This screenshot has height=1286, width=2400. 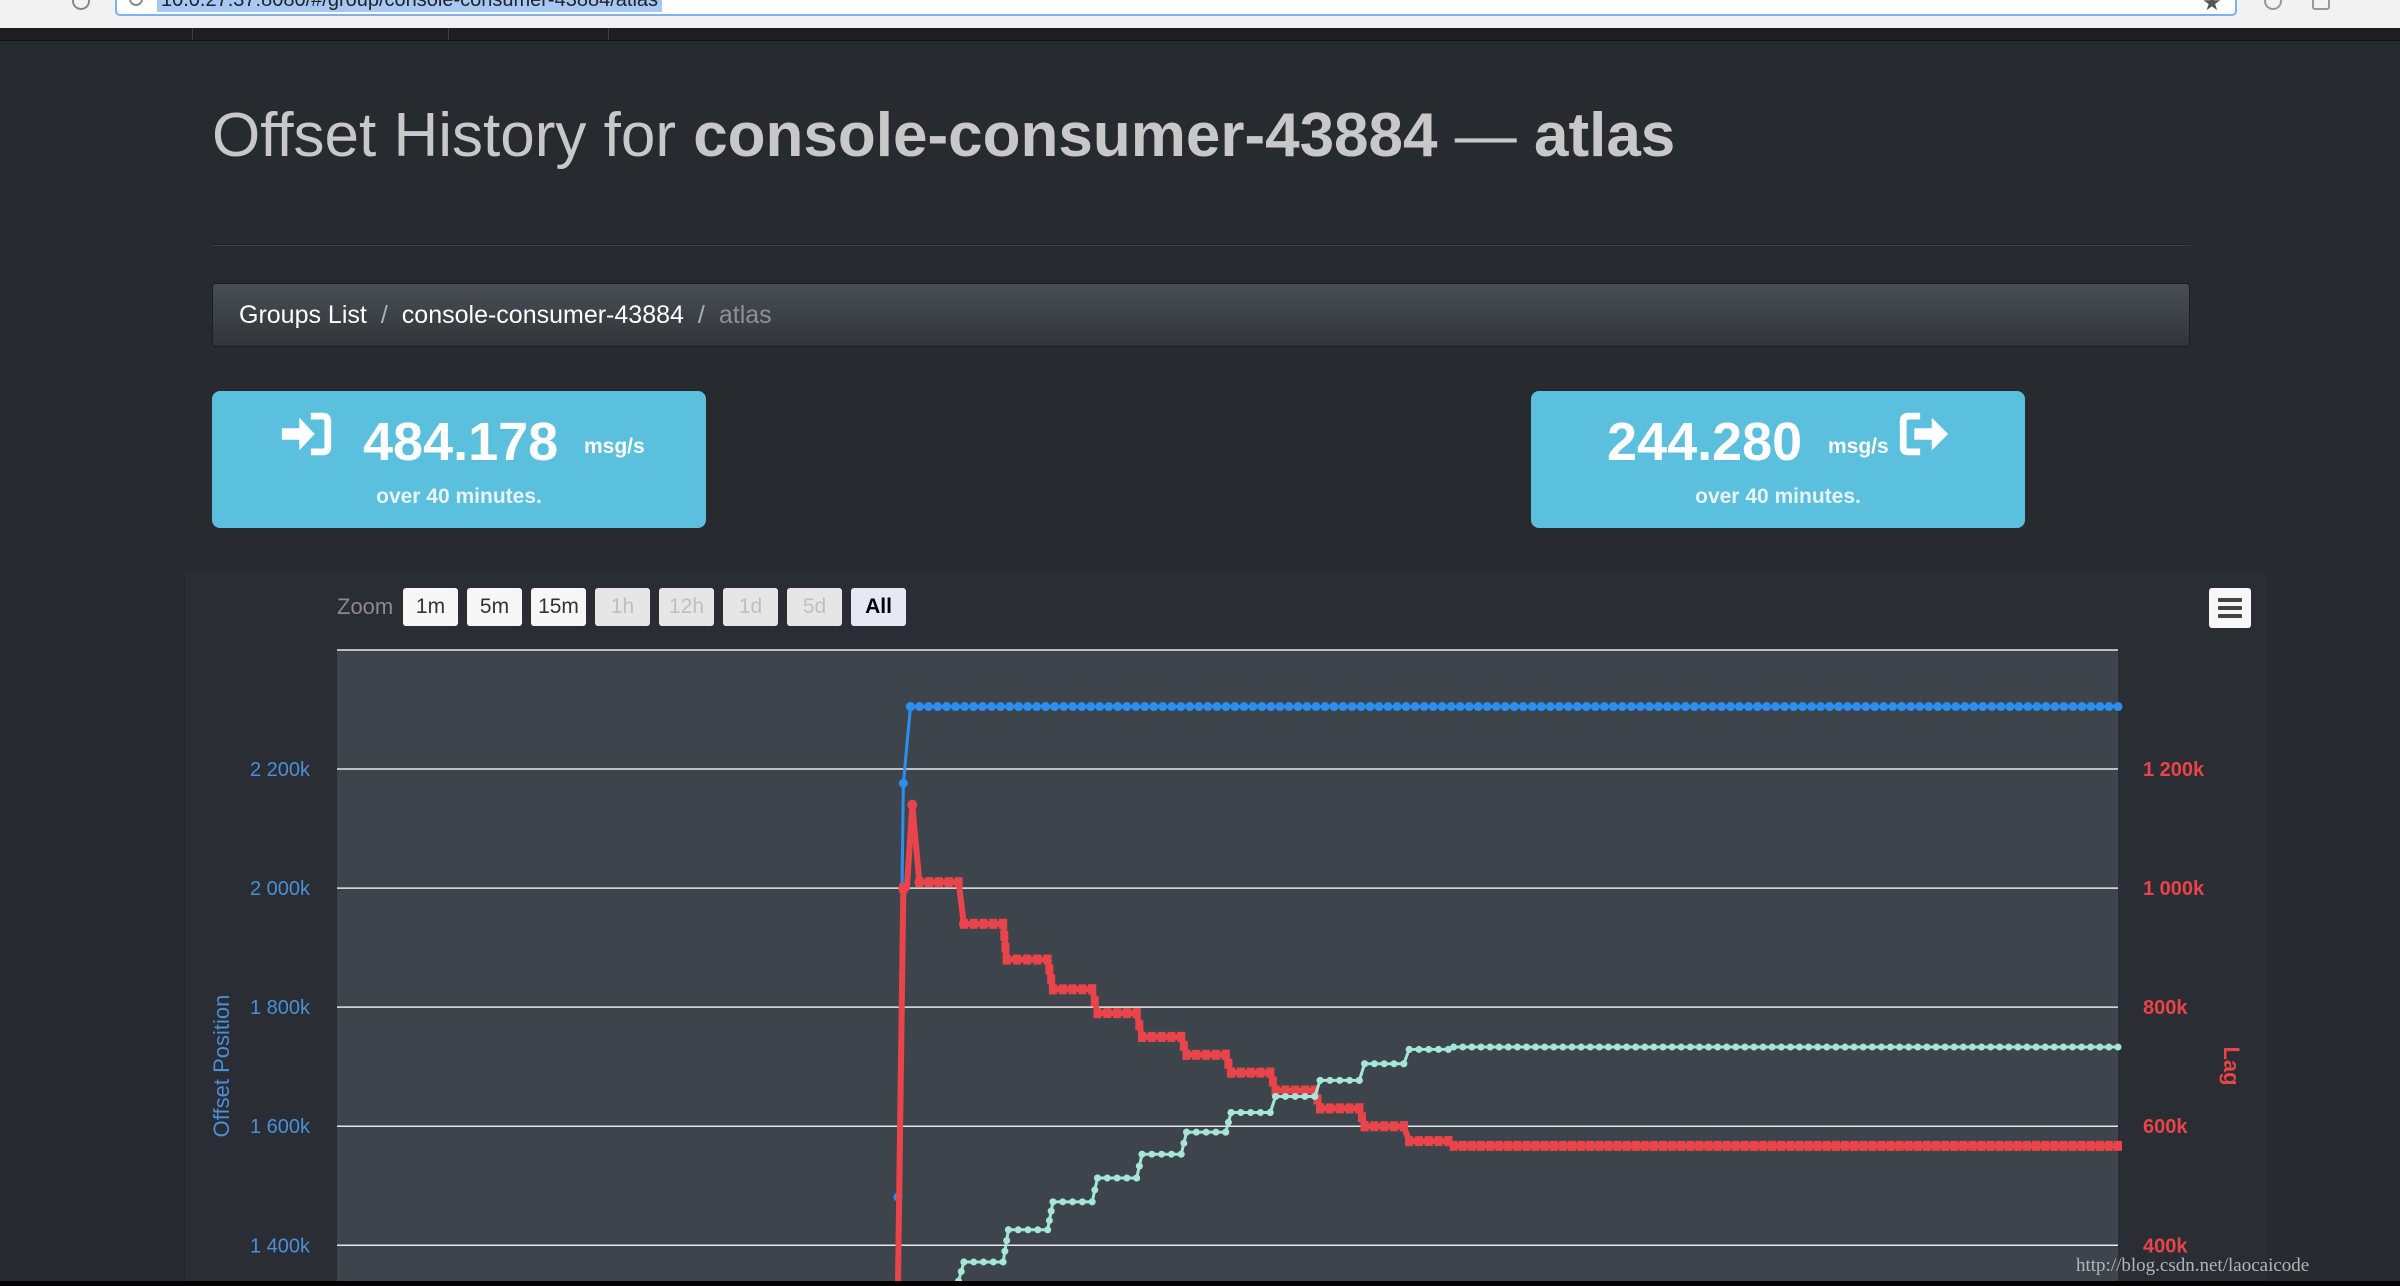 I want to click on page-title-dash: —, so click(x=1485, y=135).